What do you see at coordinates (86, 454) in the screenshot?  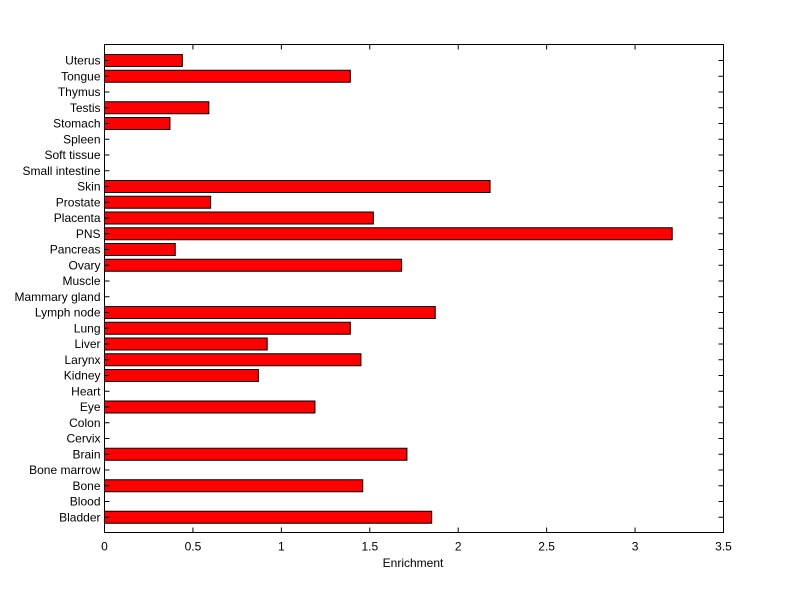 I see `y-tick-label: Brain` at bounding box center [86, 454].